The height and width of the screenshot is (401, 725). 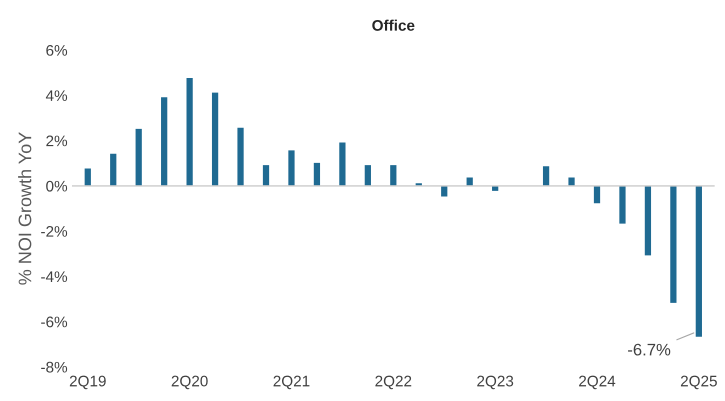 What do you see at coordinates (57, 96) in the screenshot?
I see `y-tick-label: 4%` at bounding box center [57, 96].